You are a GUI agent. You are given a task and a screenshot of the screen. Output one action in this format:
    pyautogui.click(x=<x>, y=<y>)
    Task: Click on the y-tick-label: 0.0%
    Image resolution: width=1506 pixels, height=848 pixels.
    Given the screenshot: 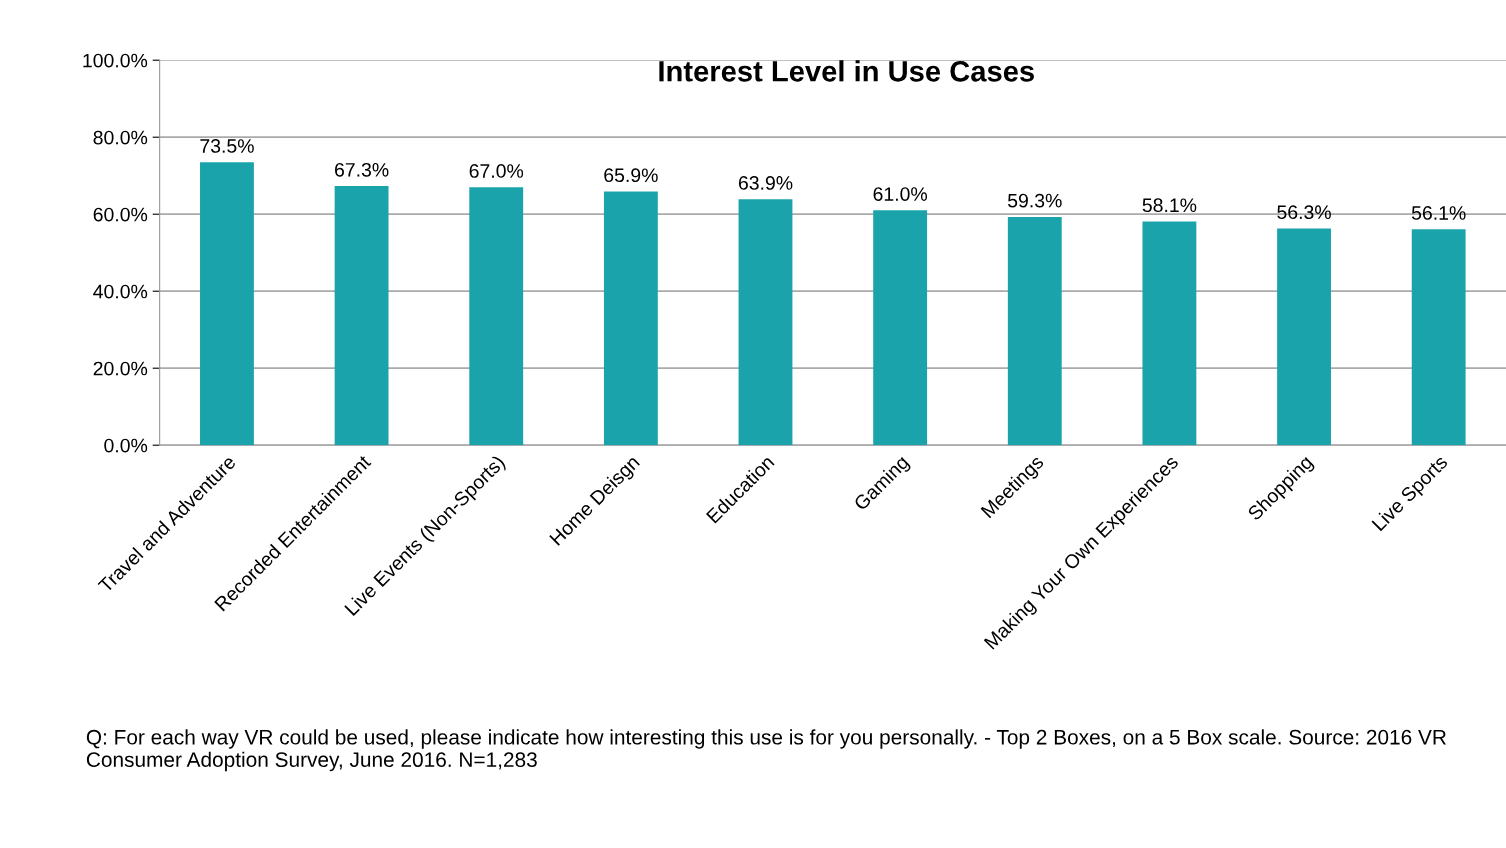 What is the action you would take?
    pyautogui.click(x=126, y=445)
    